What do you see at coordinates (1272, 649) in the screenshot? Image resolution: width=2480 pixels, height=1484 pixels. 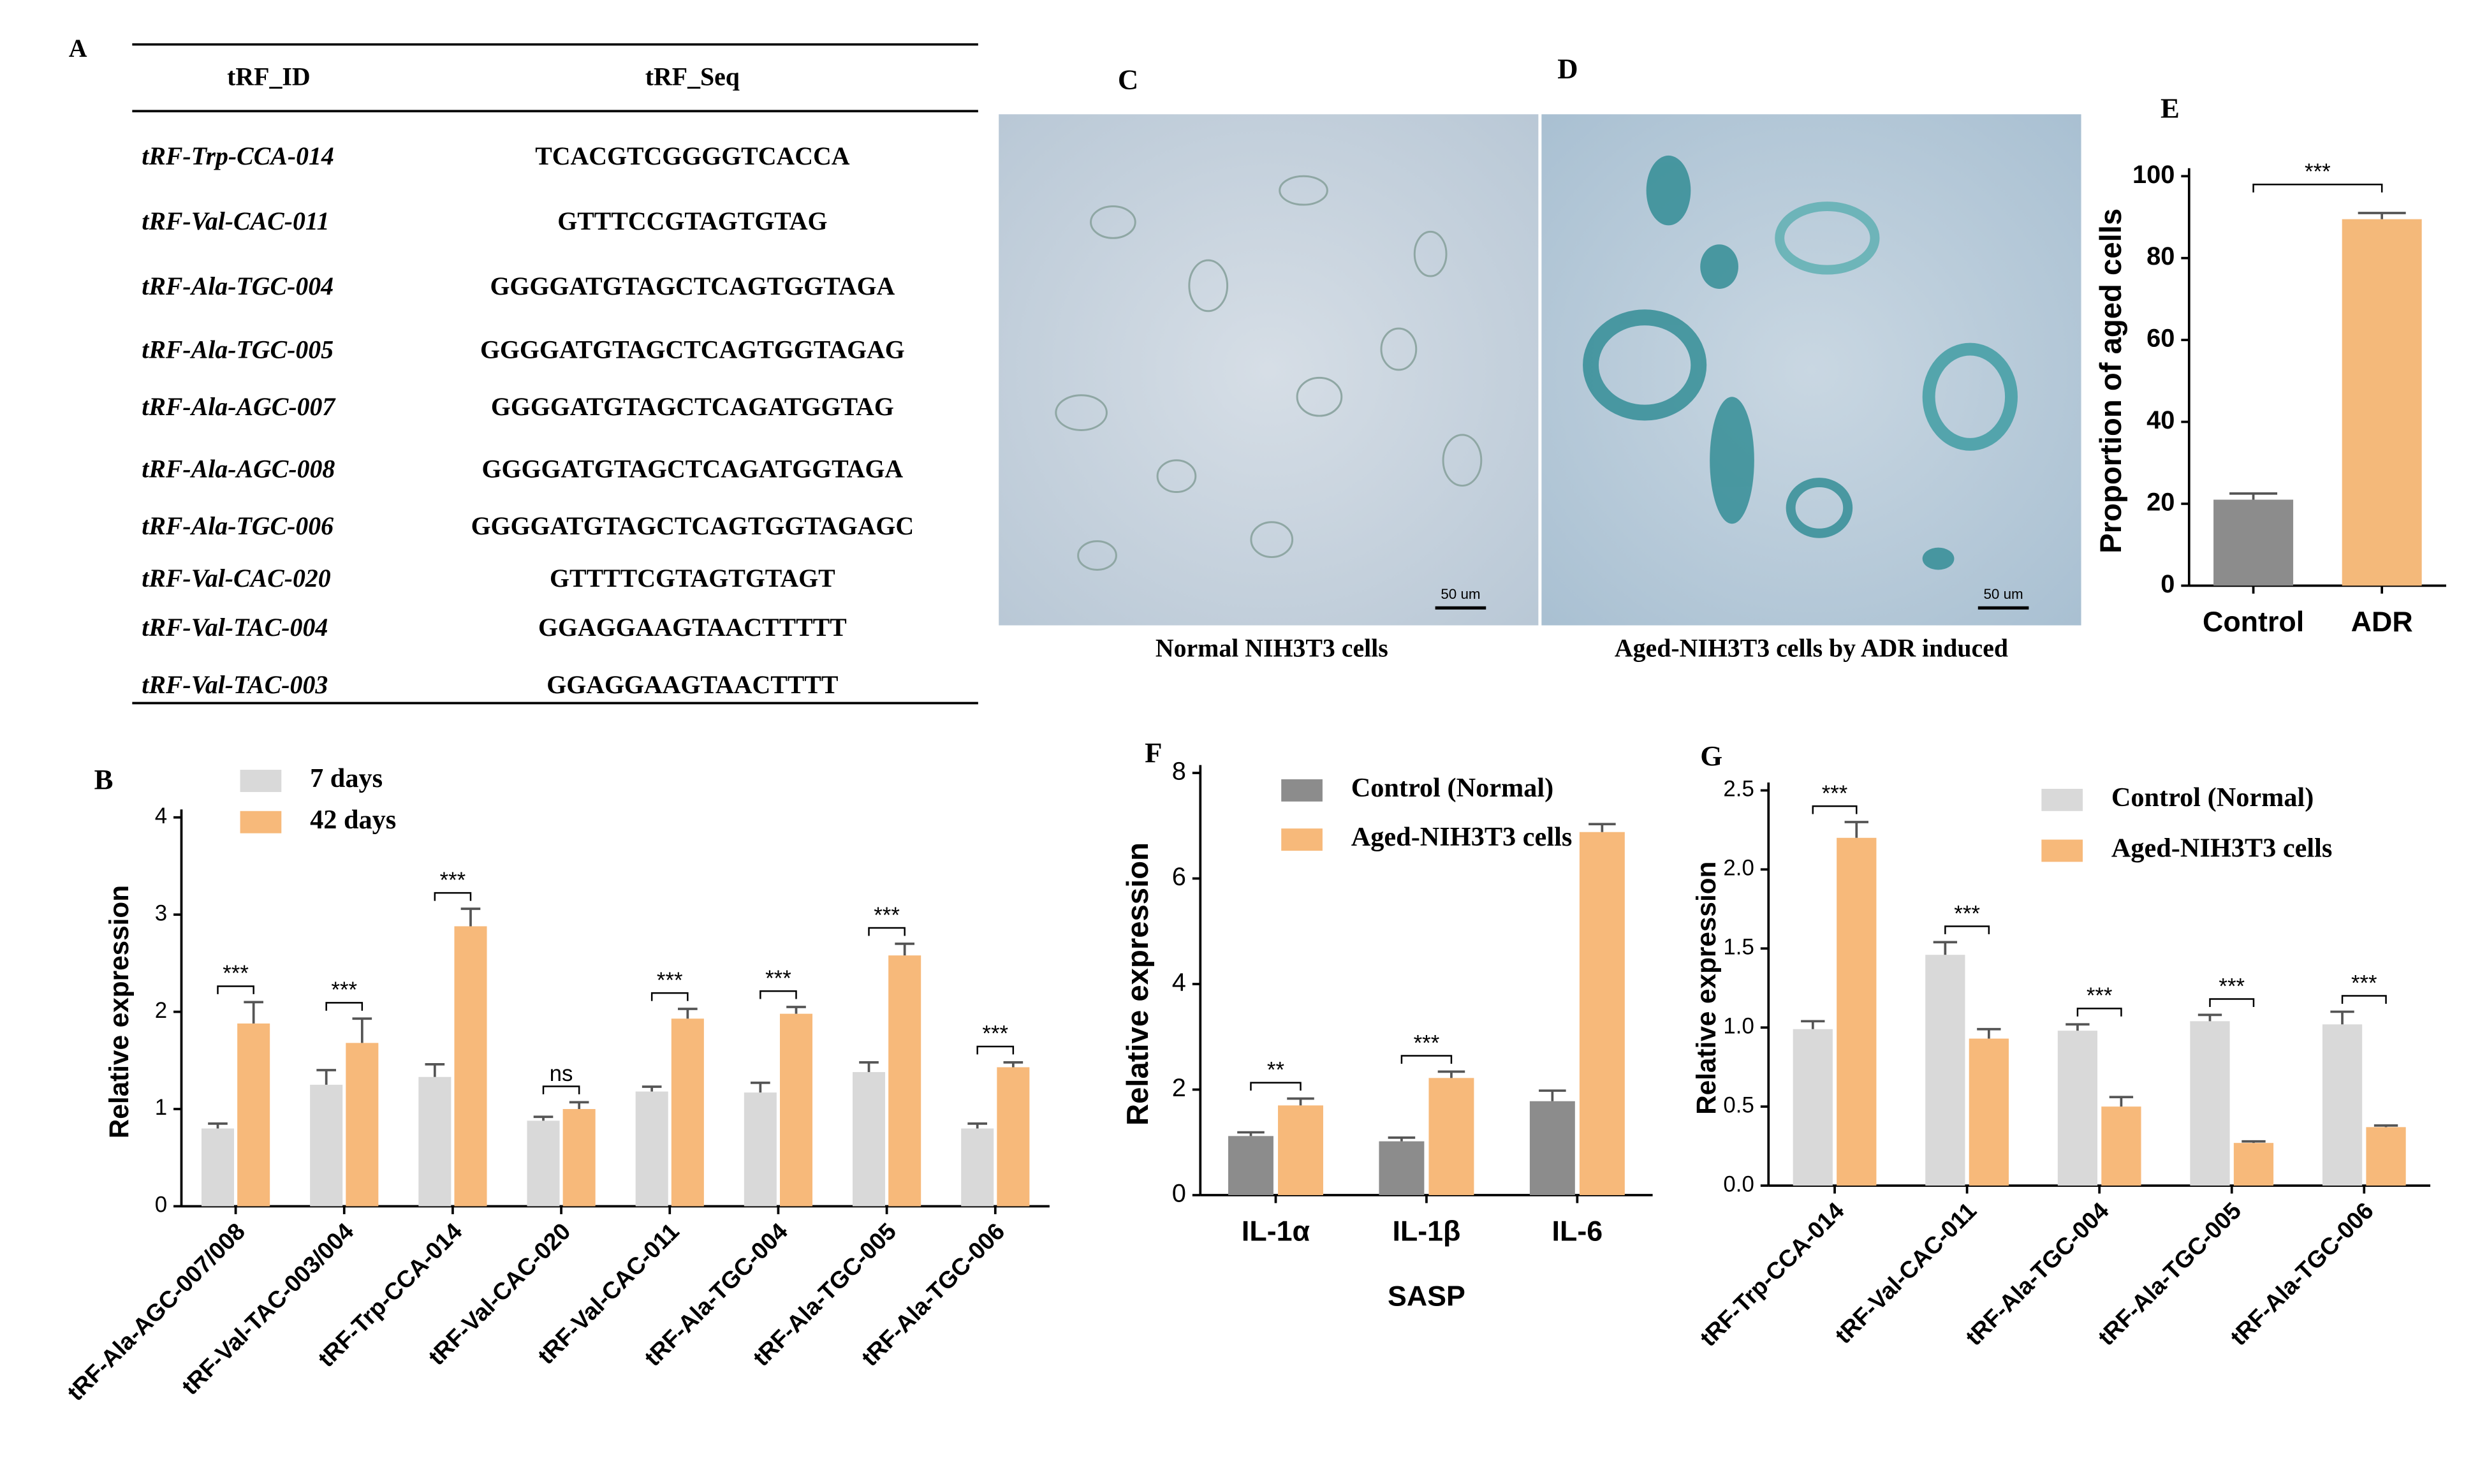 I see `caption: Normal NIH3T3 cells` at bounding box center [1272, 649].